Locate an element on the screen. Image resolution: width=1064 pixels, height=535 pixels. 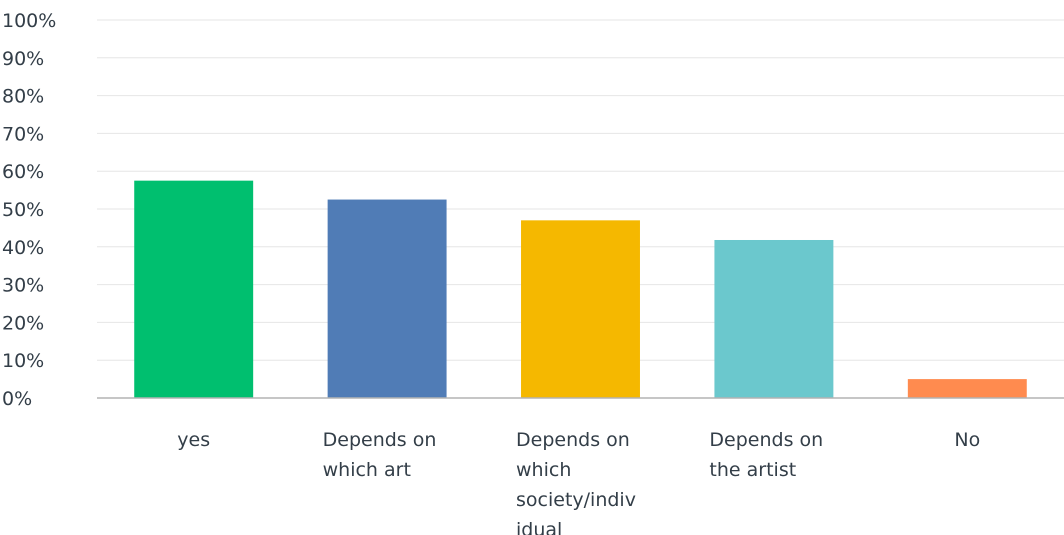
y-tick-label: 80% is located at coordinates (23, 97).